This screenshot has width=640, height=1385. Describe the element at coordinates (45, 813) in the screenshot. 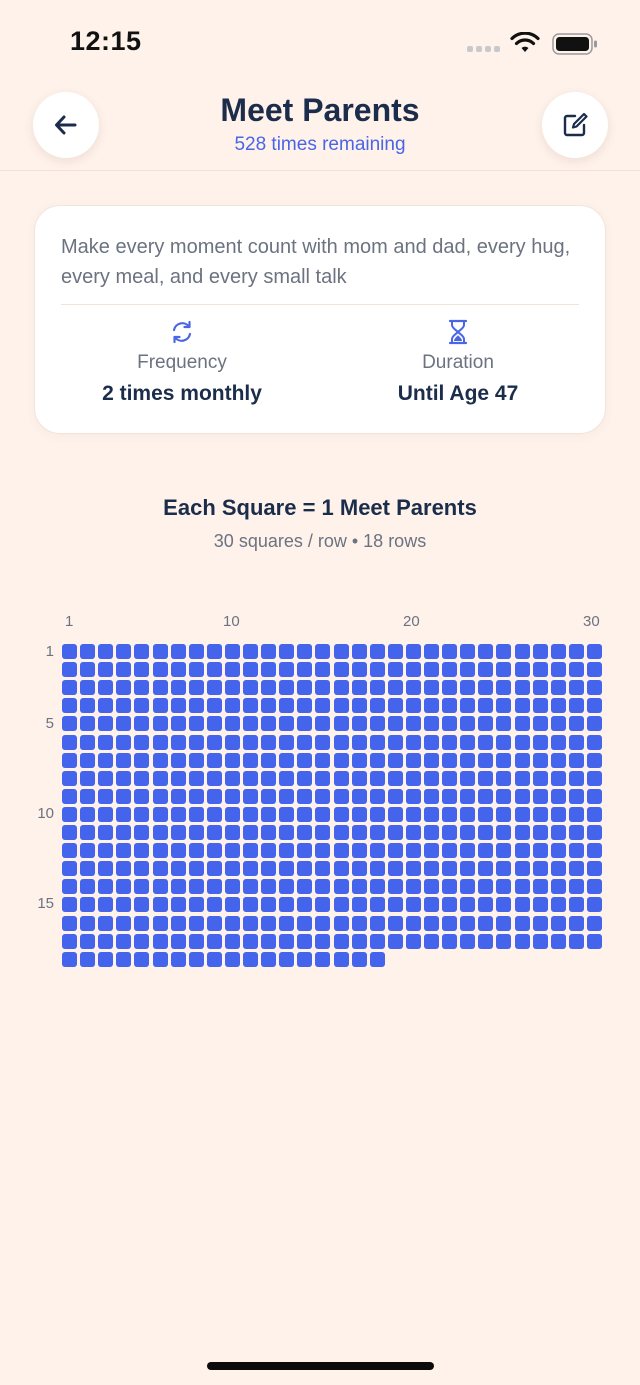

I see `row-label: 10` at that location.